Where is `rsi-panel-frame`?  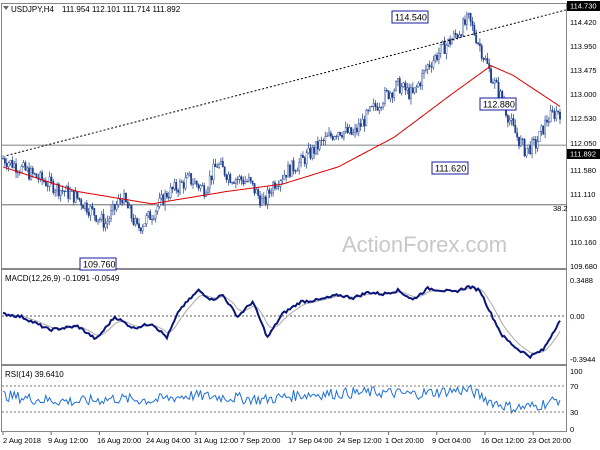
rsi-panel-frame is located at coordinates (284, 398).